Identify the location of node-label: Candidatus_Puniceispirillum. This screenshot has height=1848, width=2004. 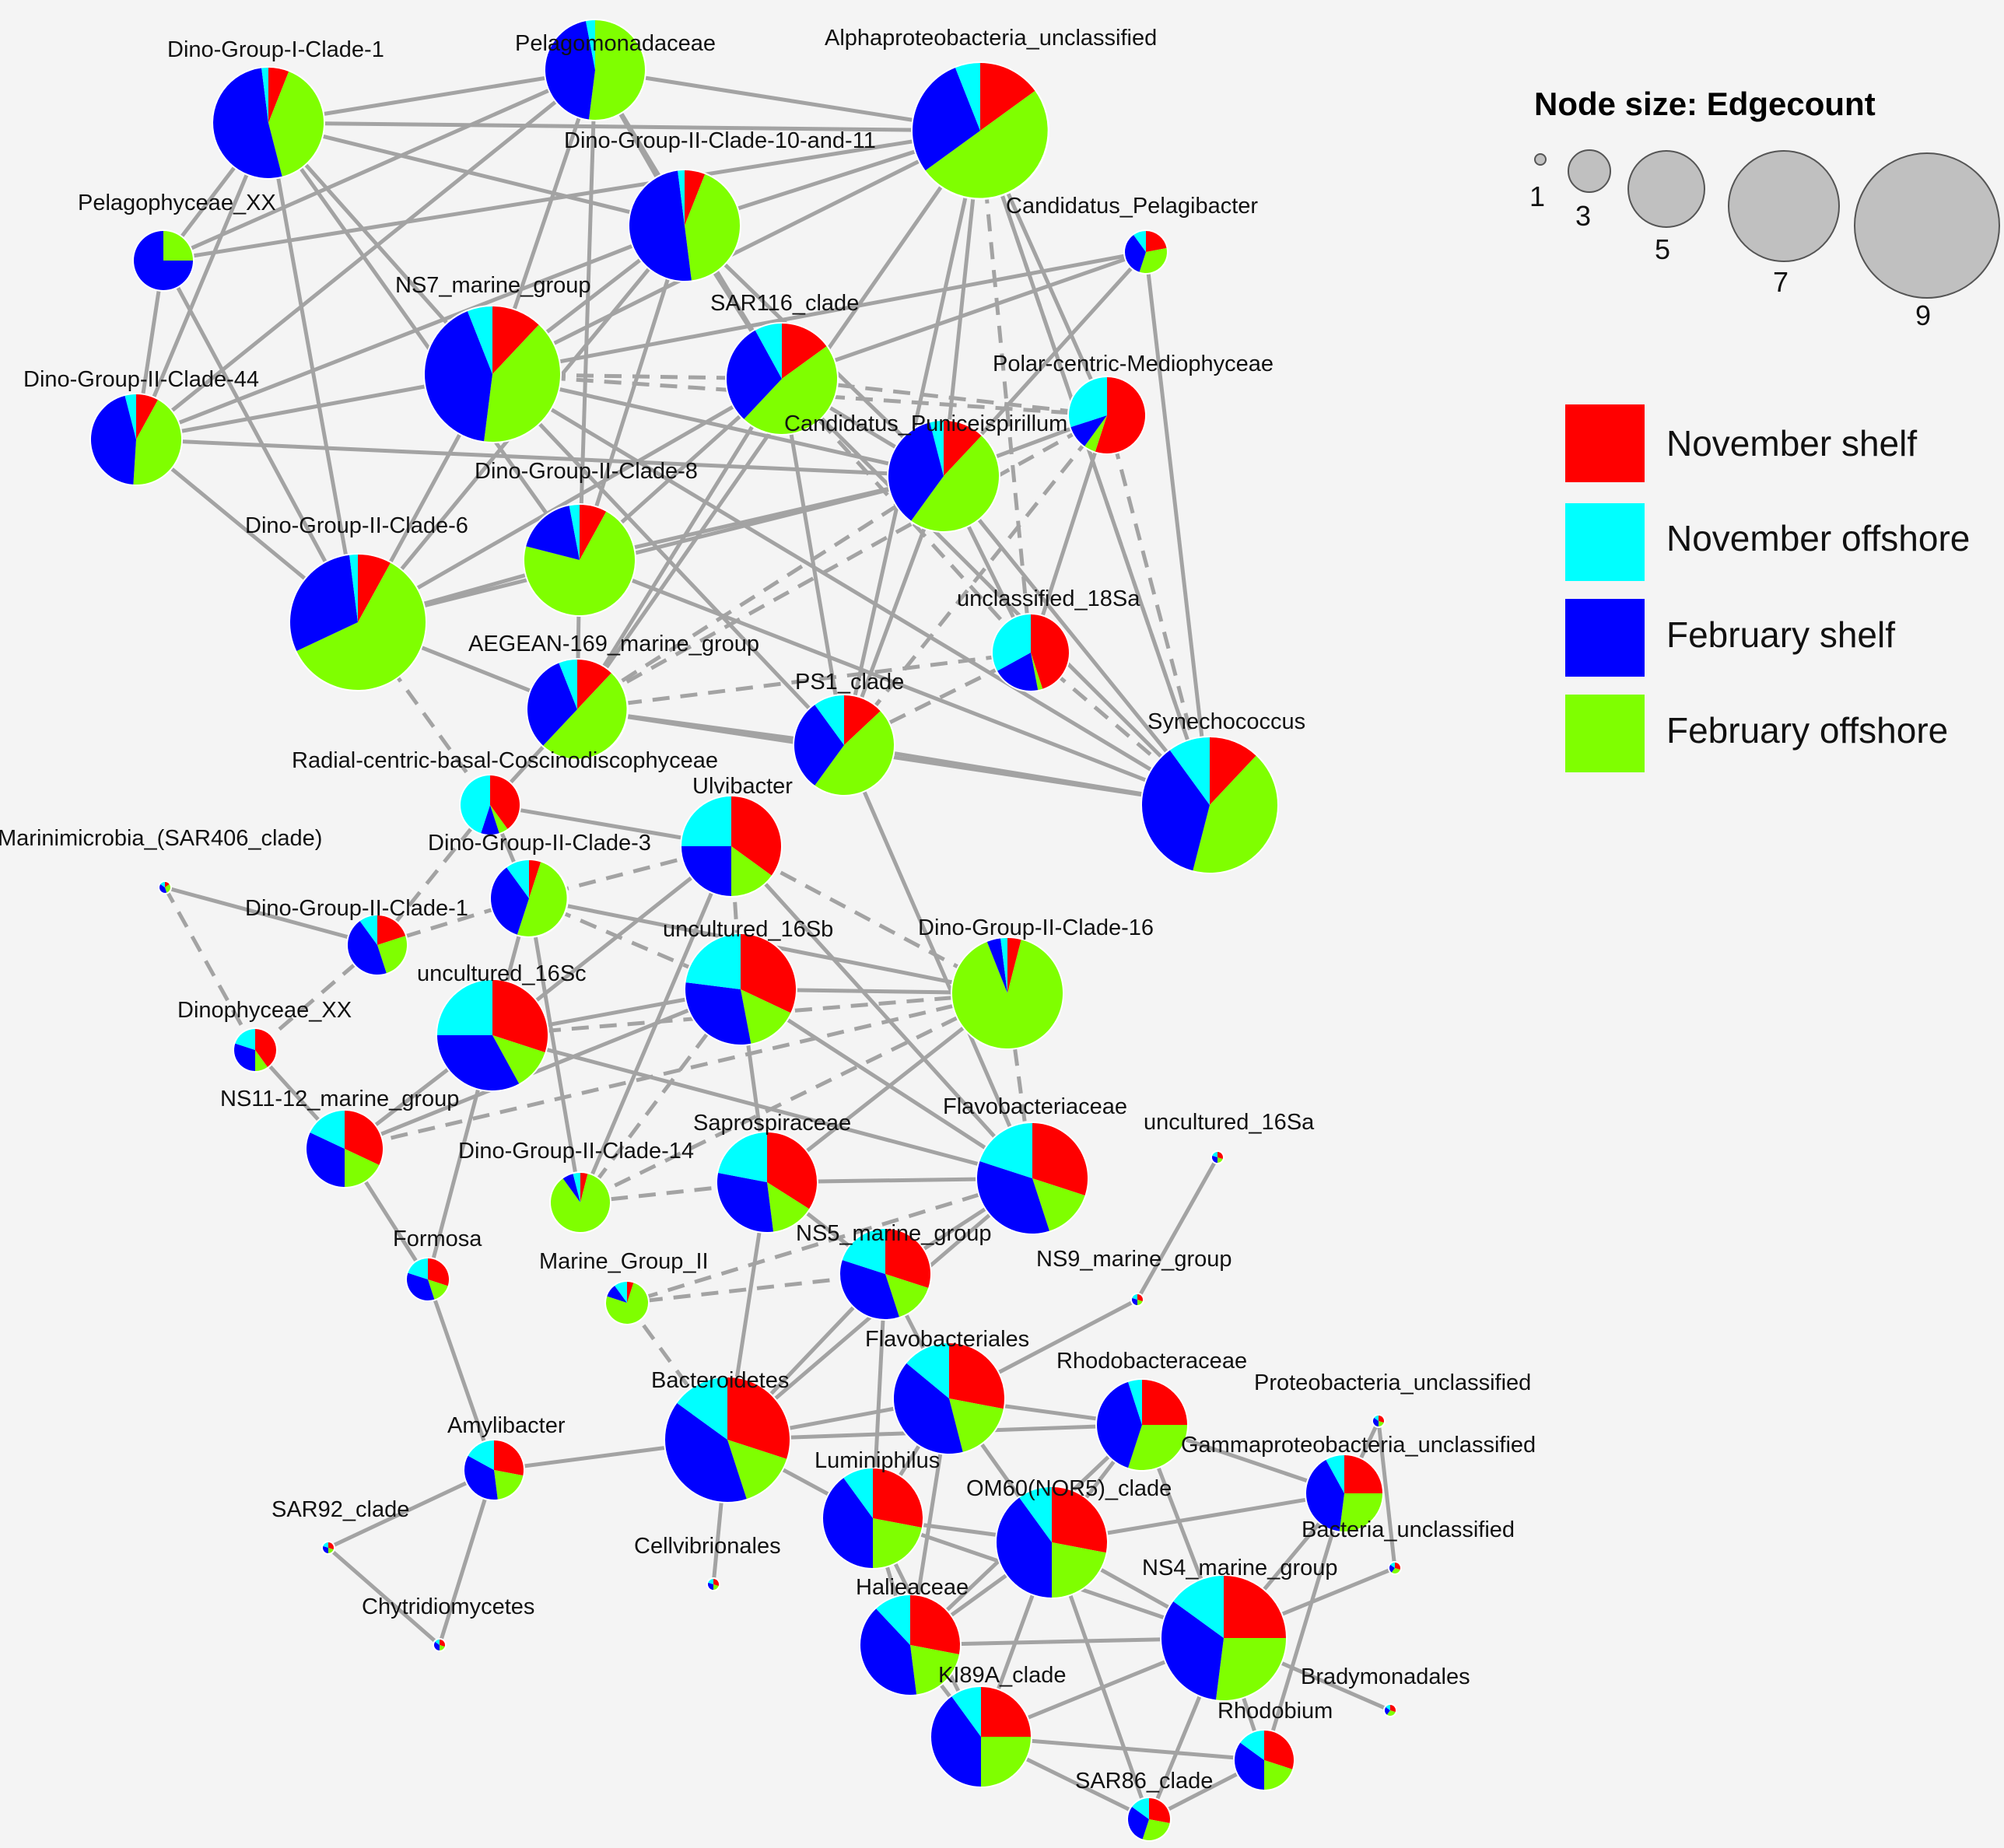
(925, 423).